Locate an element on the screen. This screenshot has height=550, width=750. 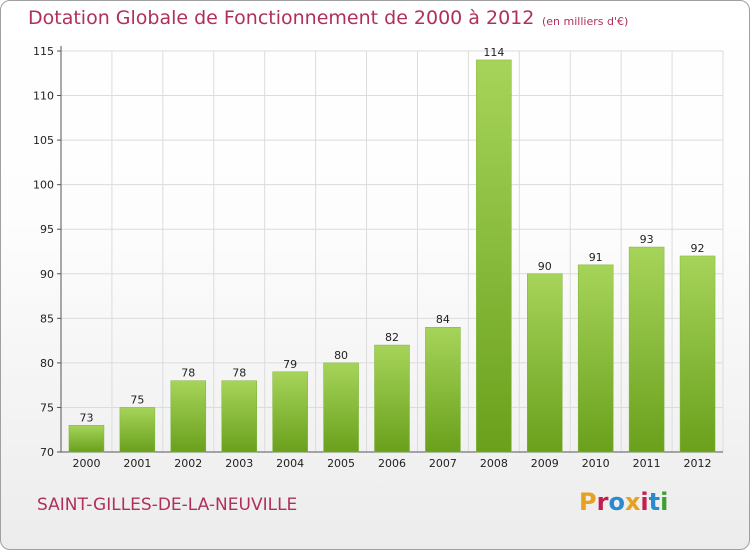
logo-letter: t is located at coordinates (654, 502).